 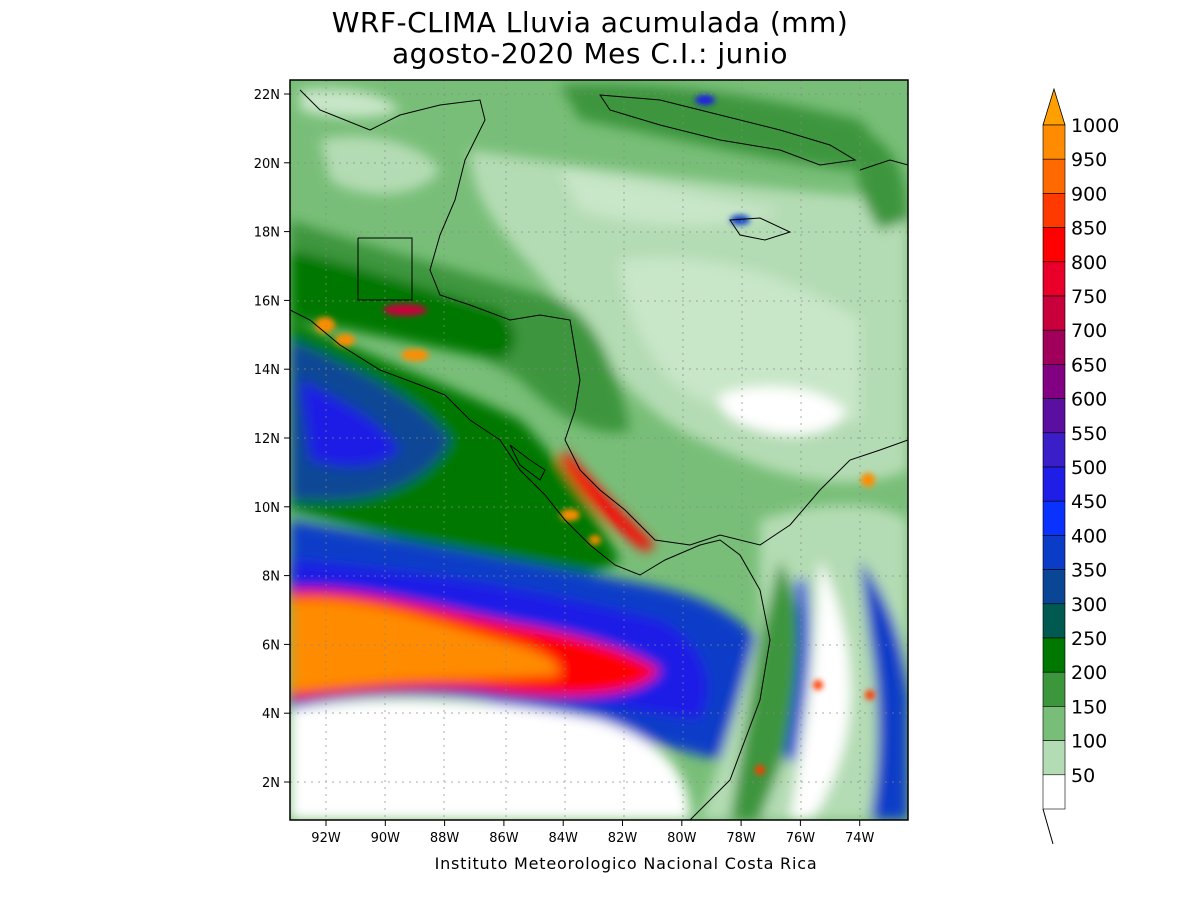 What do you see at coordinates (267, 301) in the screenshot?
I see `lat-tick-label: 16N` at bounding box center [267, 301].